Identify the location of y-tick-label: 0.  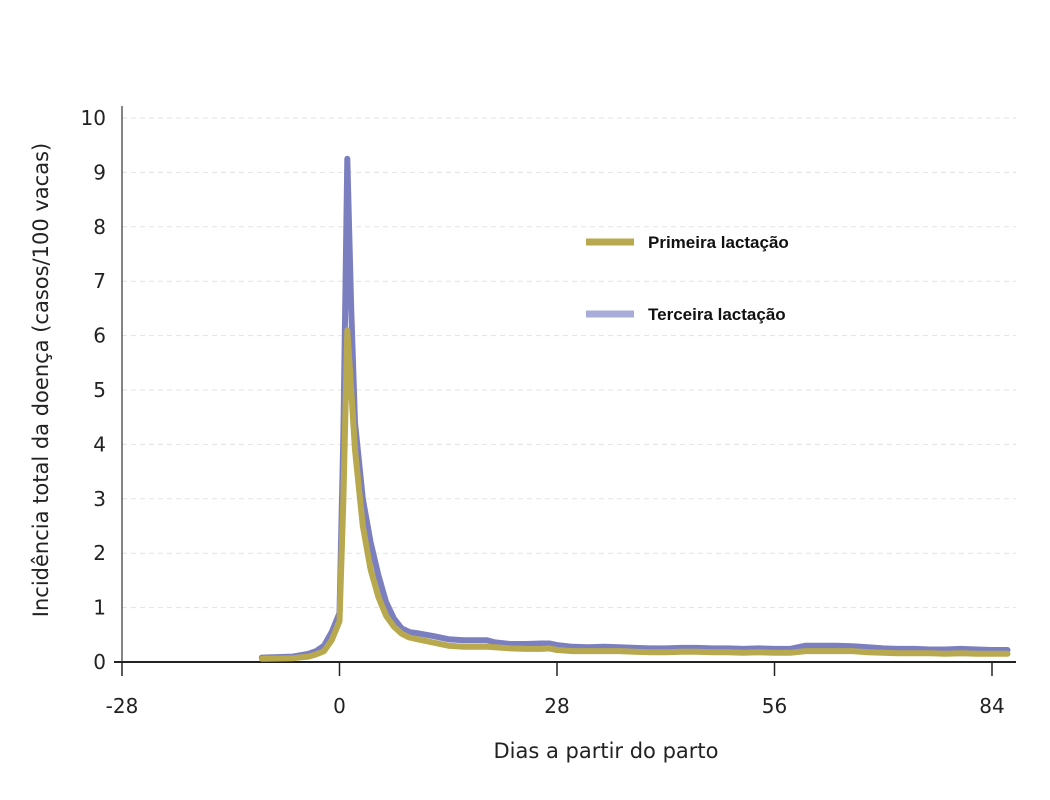
(99, 662).